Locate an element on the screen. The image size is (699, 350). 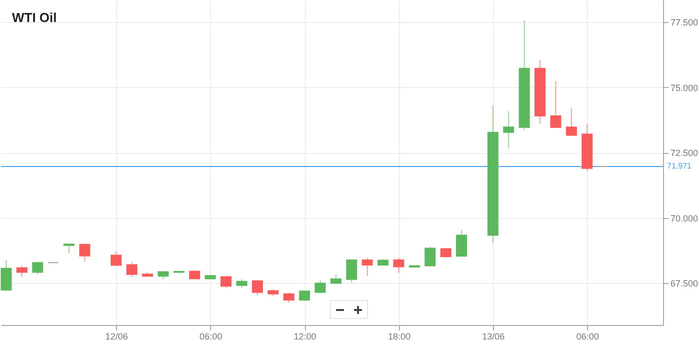
x-tick-label: 12:00 is located at coordinates (305, 337).